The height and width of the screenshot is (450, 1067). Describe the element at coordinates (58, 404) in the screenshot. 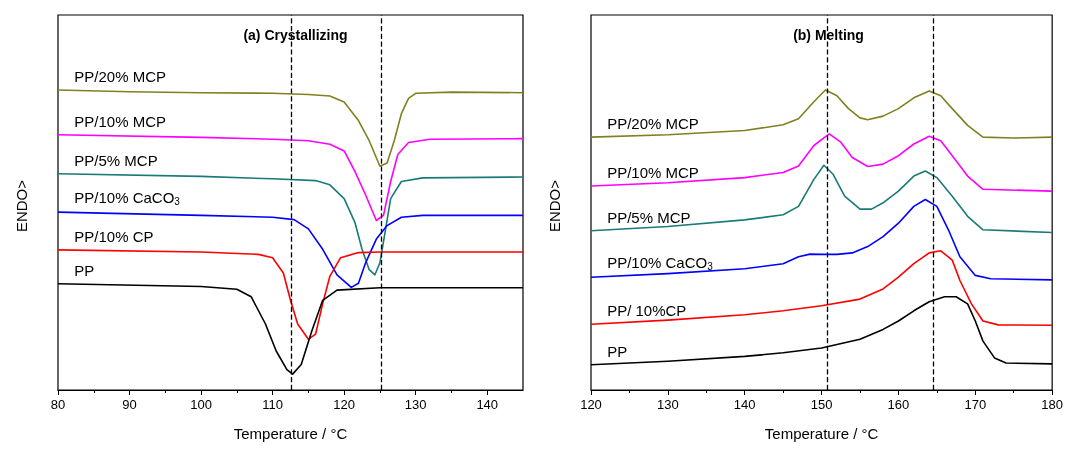

I see `x-tick-label: 80` at that location.